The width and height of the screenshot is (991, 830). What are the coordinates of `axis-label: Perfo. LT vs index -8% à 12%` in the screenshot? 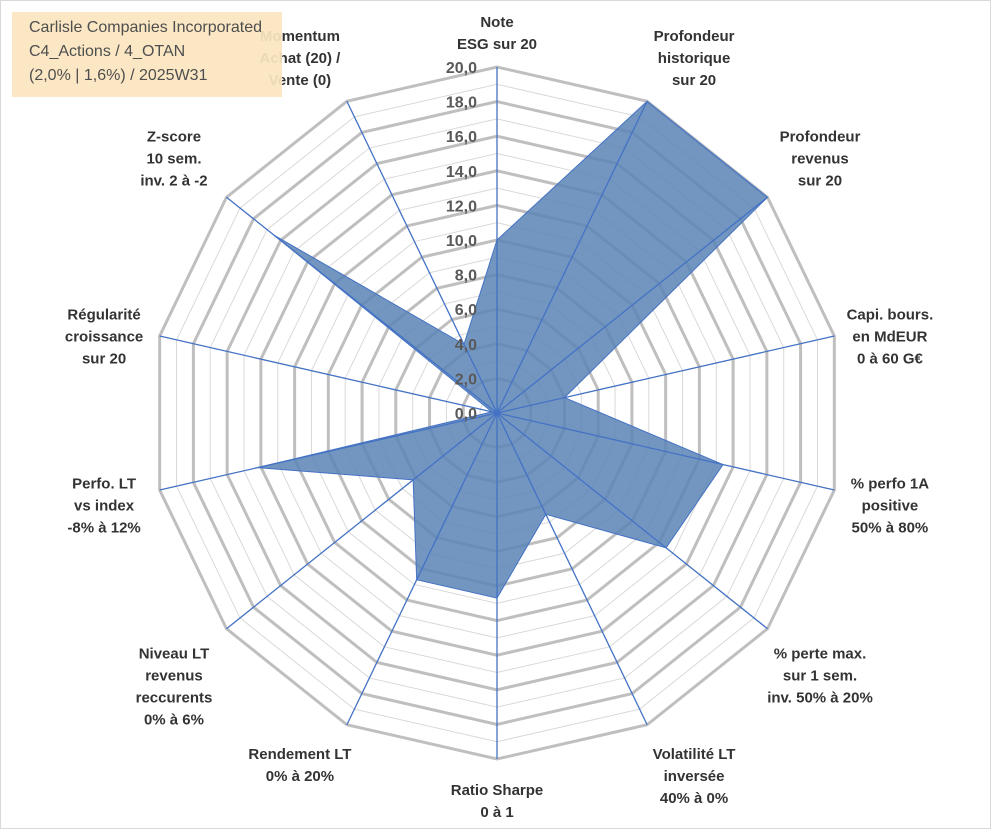 It's located at (103, 506).